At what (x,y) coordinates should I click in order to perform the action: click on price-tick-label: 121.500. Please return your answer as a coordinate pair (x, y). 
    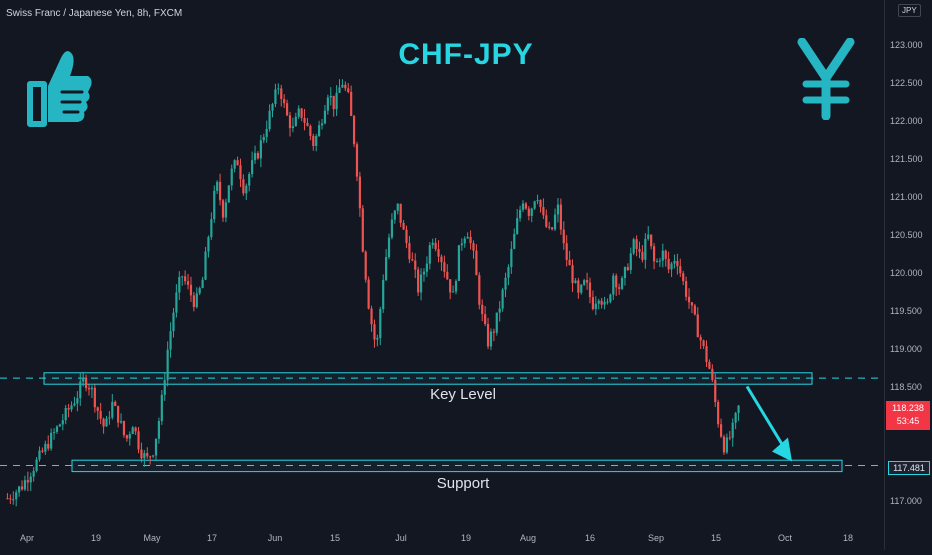
    Looking at the image, I should click on (906, 159).